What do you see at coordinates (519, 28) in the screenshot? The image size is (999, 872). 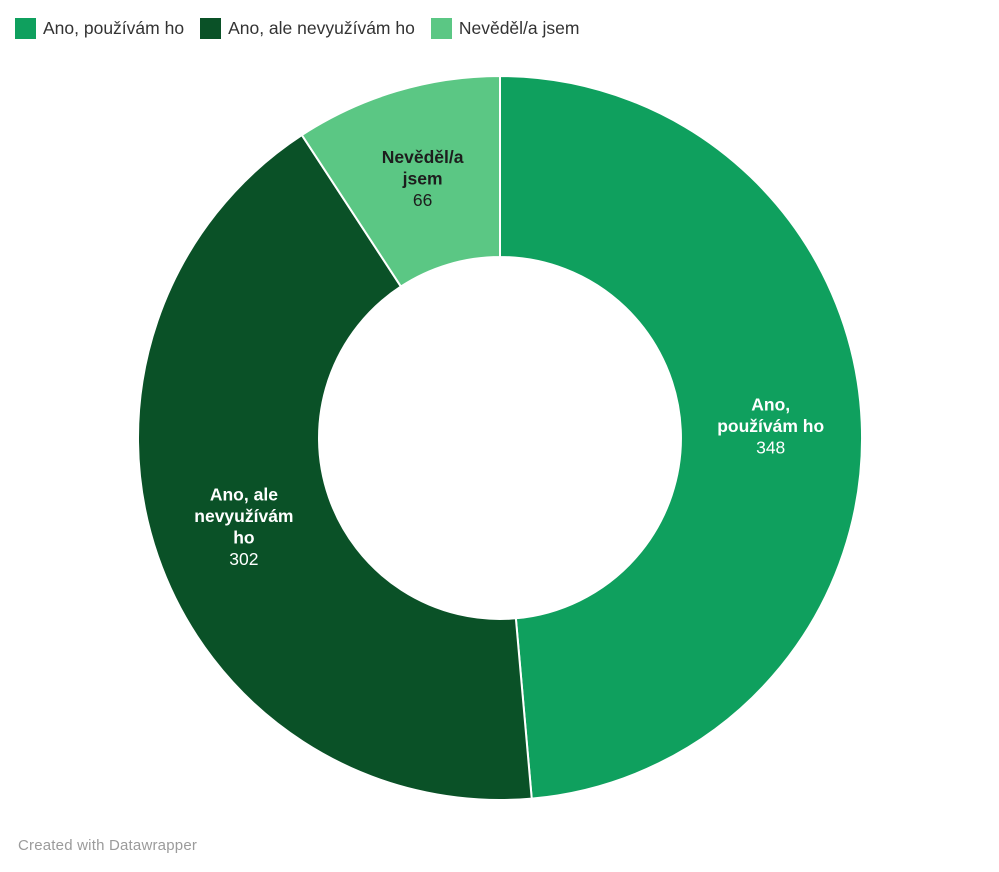 I see `legend-label-nevedel: Nevěděl/a jsem` at bounding box center [519, 28].